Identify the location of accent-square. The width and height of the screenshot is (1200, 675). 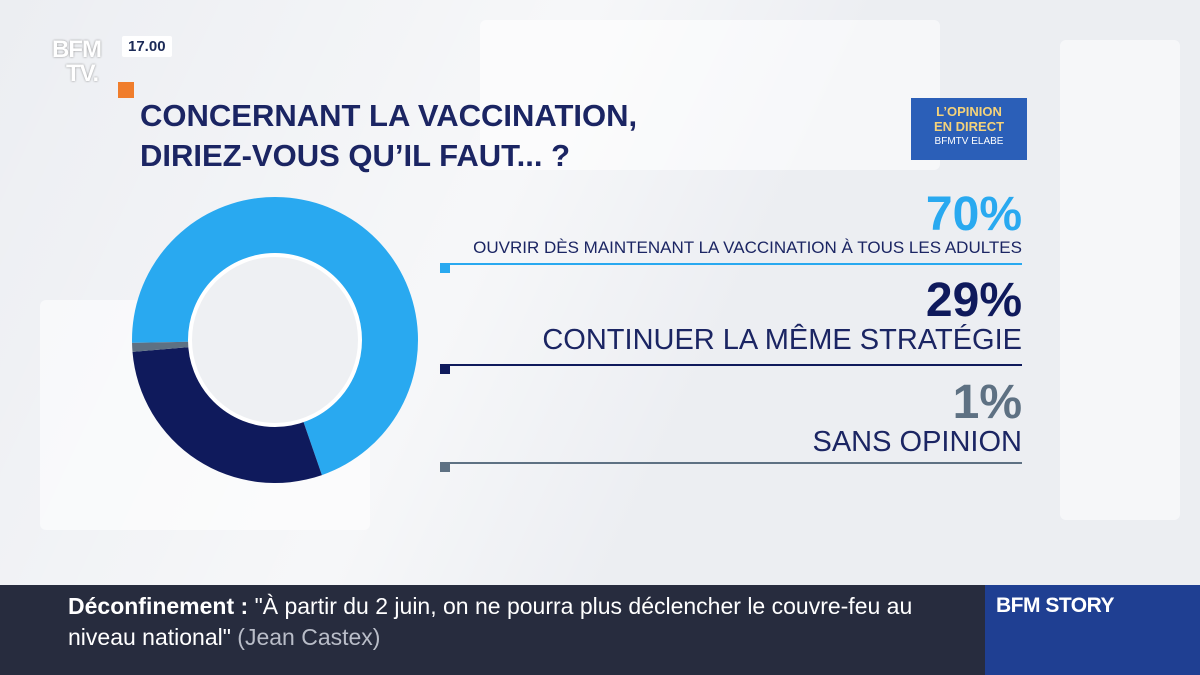
(126, 90).